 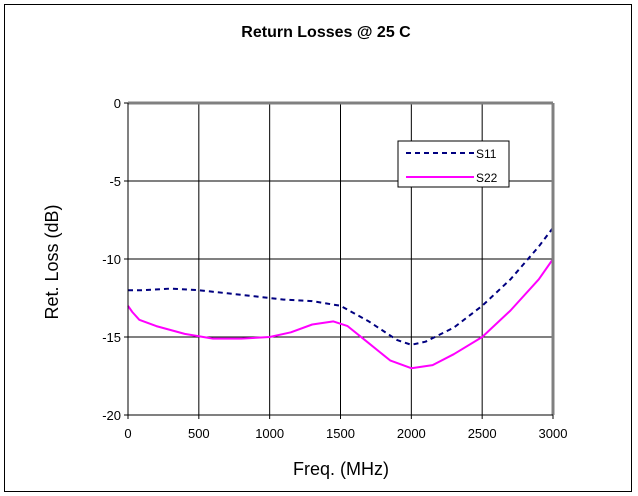 What do you see at coordinates (341, 469) in the screenshot?
I see `x-axis-label: Freq. (MHz)` at bounding box center [341, 469].